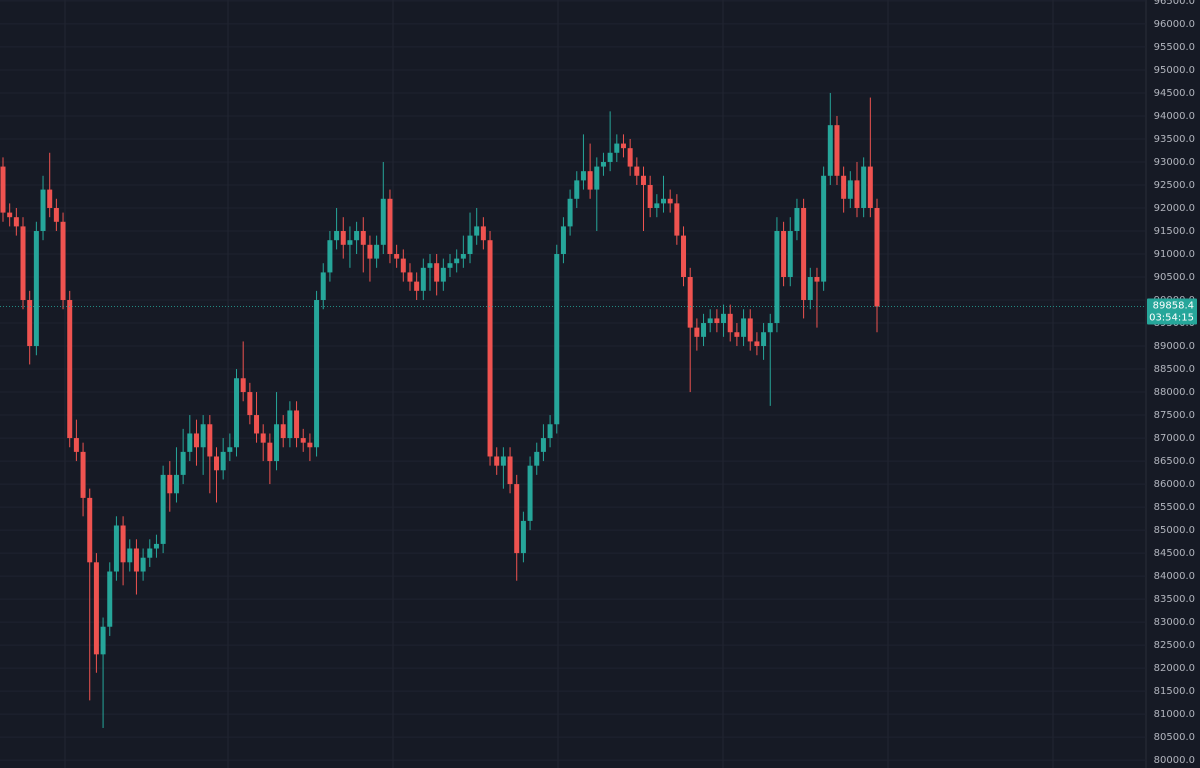 This screenshot has width=1200, height=768. What do you see at coordinates (1174, 576) in the screenshot?
I see `y-tick-label: 84000.0` at bounding box center [1174, 576].